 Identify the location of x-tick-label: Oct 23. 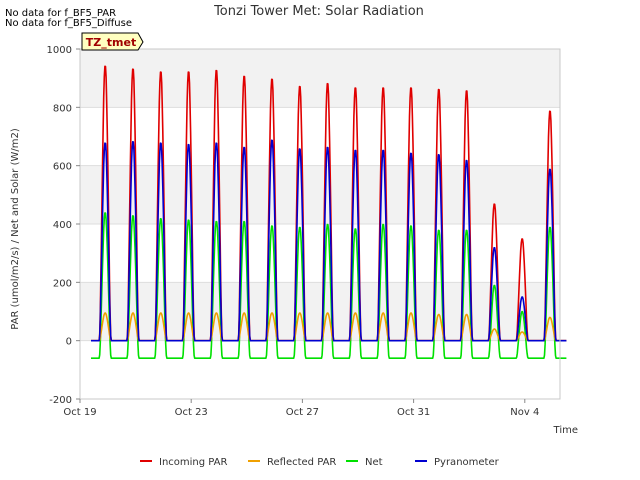
(191, 412).